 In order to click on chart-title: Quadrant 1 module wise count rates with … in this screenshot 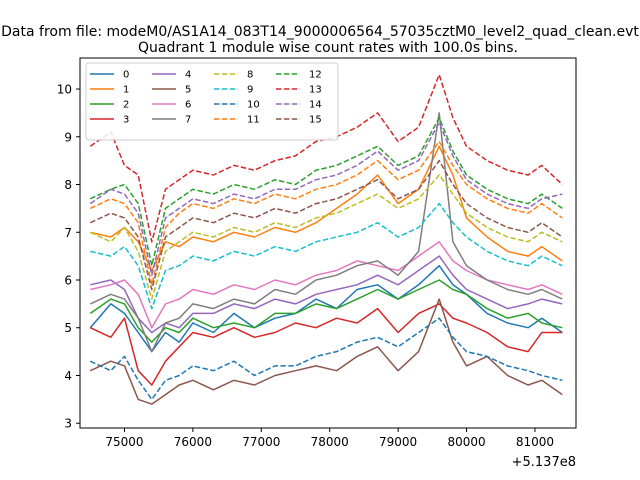, I will do `click(328, 48)`.